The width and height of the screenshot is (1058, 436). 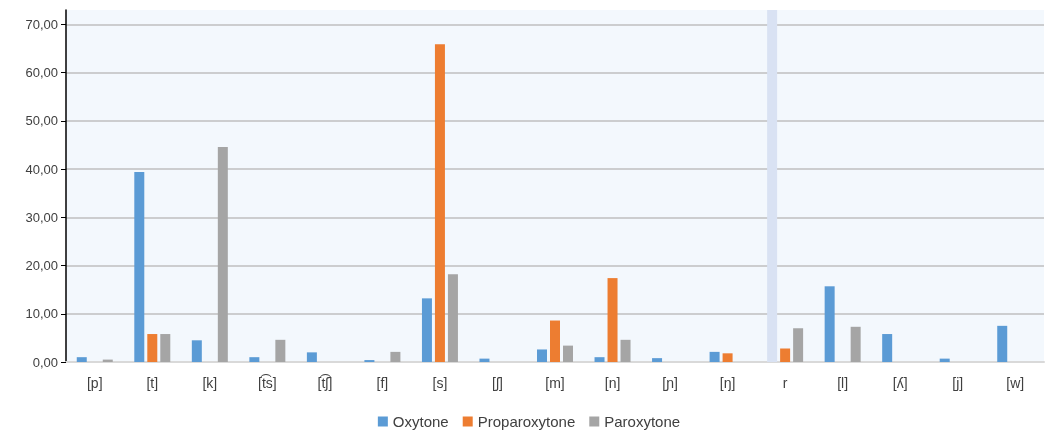 I want to click on x-tick-label: [s], so click(x=440, y=383).